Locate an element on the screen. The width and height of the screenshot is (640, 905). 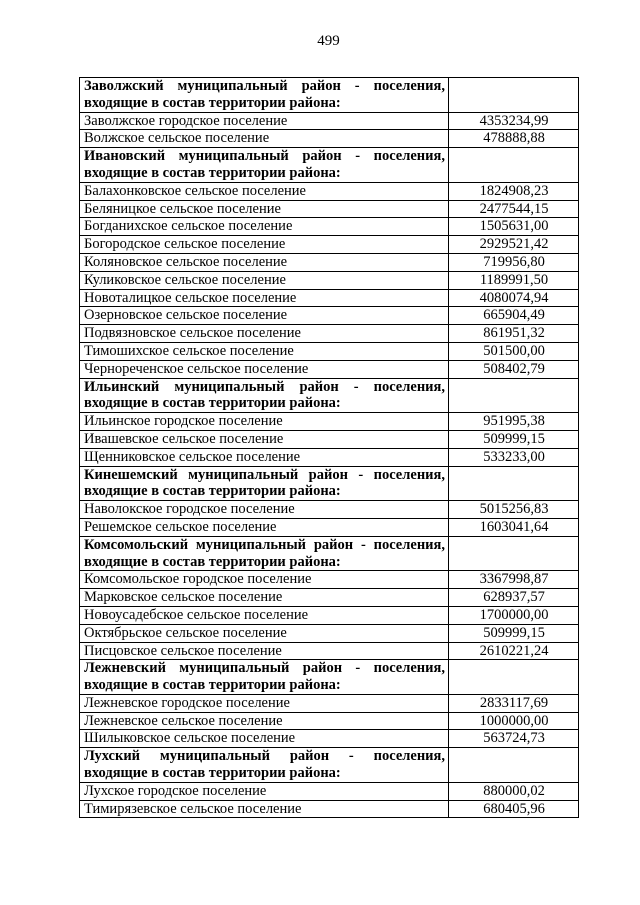
settlement-amount: 2929521,42 is located at coordinates (513, 244).